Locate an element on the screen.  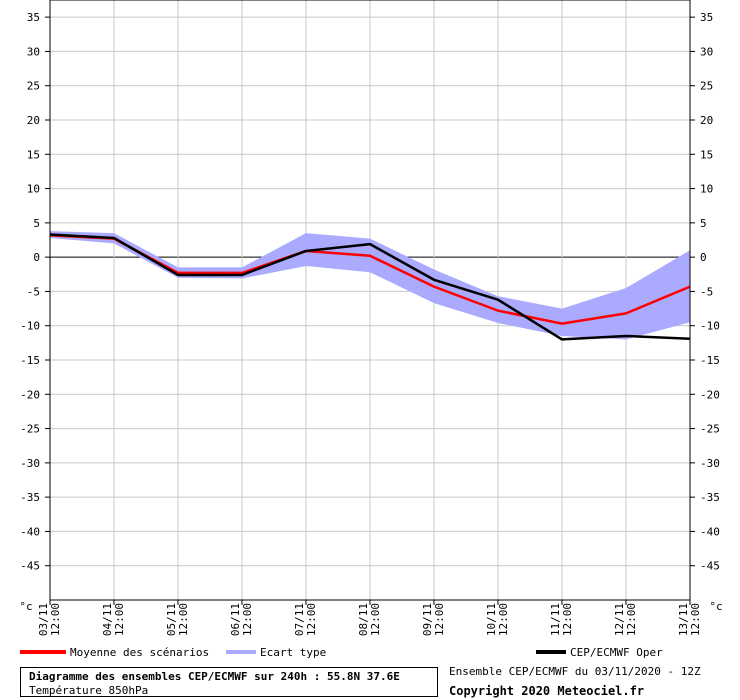
x-tick-label-group: 09/11 12:00 is located at coordinates (433, 619).